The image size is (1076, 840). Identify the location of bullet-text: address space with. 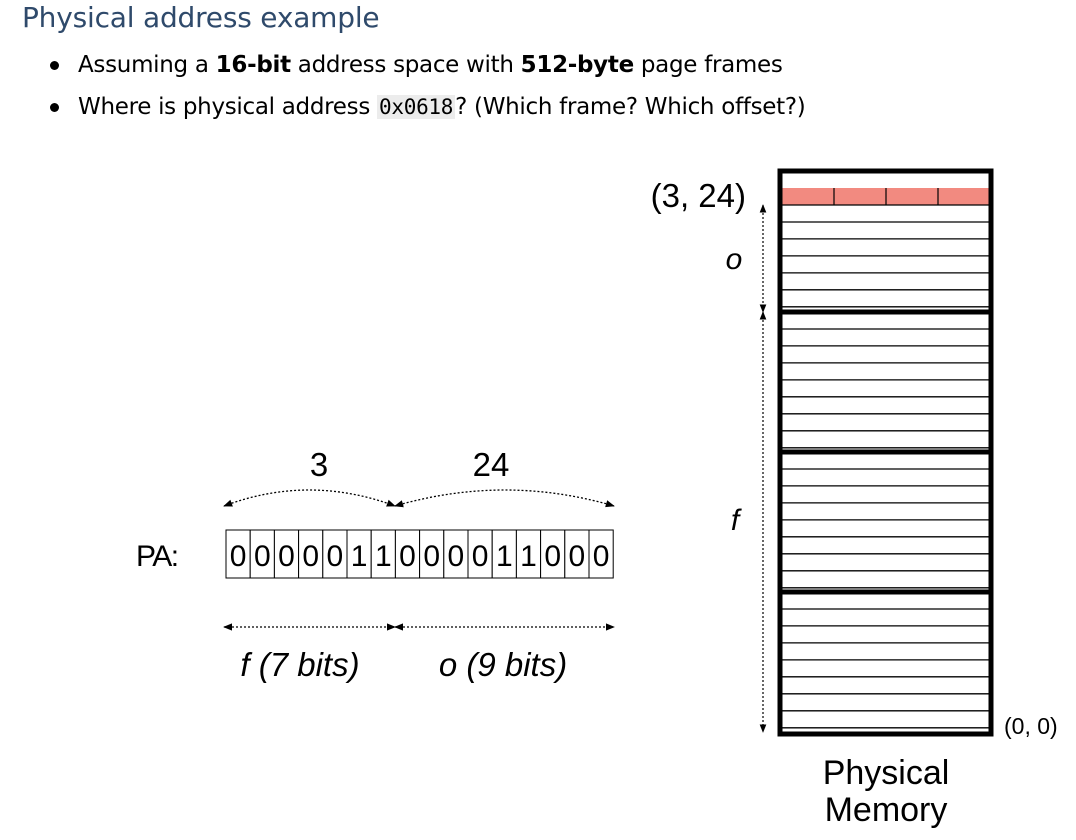
(405, 65).